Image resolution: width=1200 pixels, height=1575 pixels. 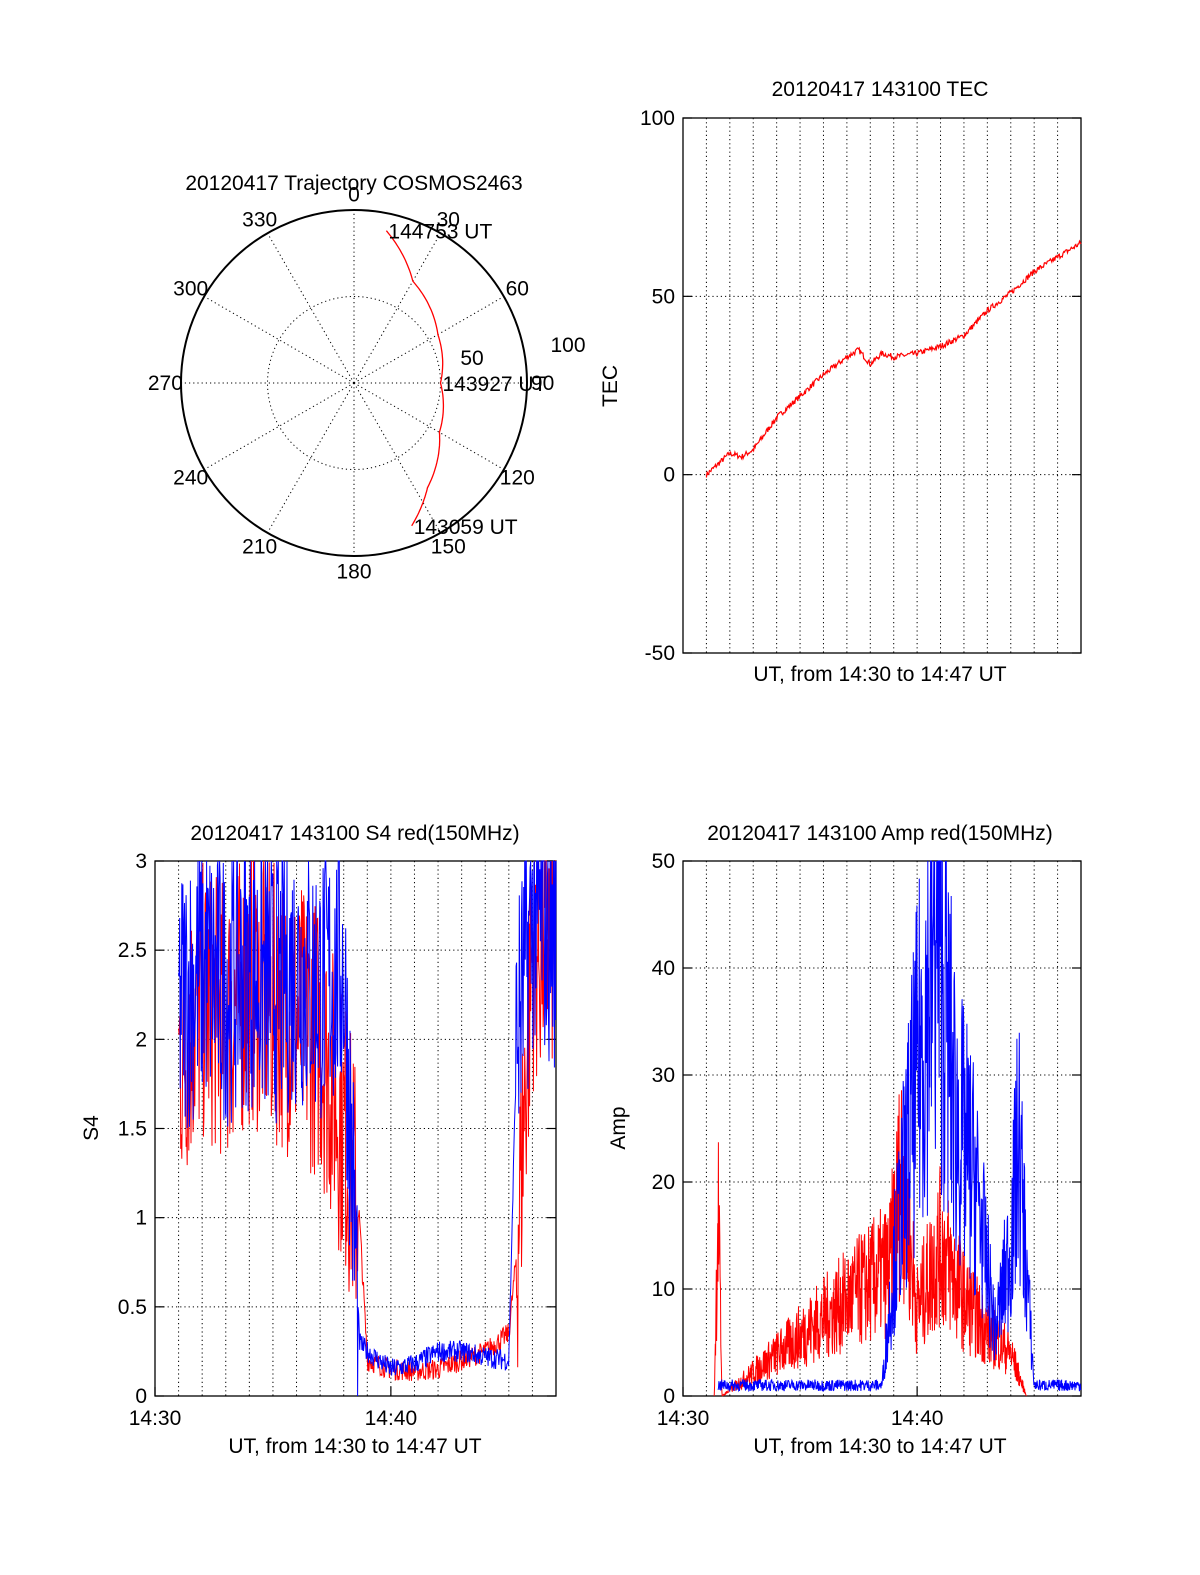 What do you see at coordinates (259, 220) in the screenshot?
I see `trajectory-azimuth-label: 330` at bounding box center [259, 220].